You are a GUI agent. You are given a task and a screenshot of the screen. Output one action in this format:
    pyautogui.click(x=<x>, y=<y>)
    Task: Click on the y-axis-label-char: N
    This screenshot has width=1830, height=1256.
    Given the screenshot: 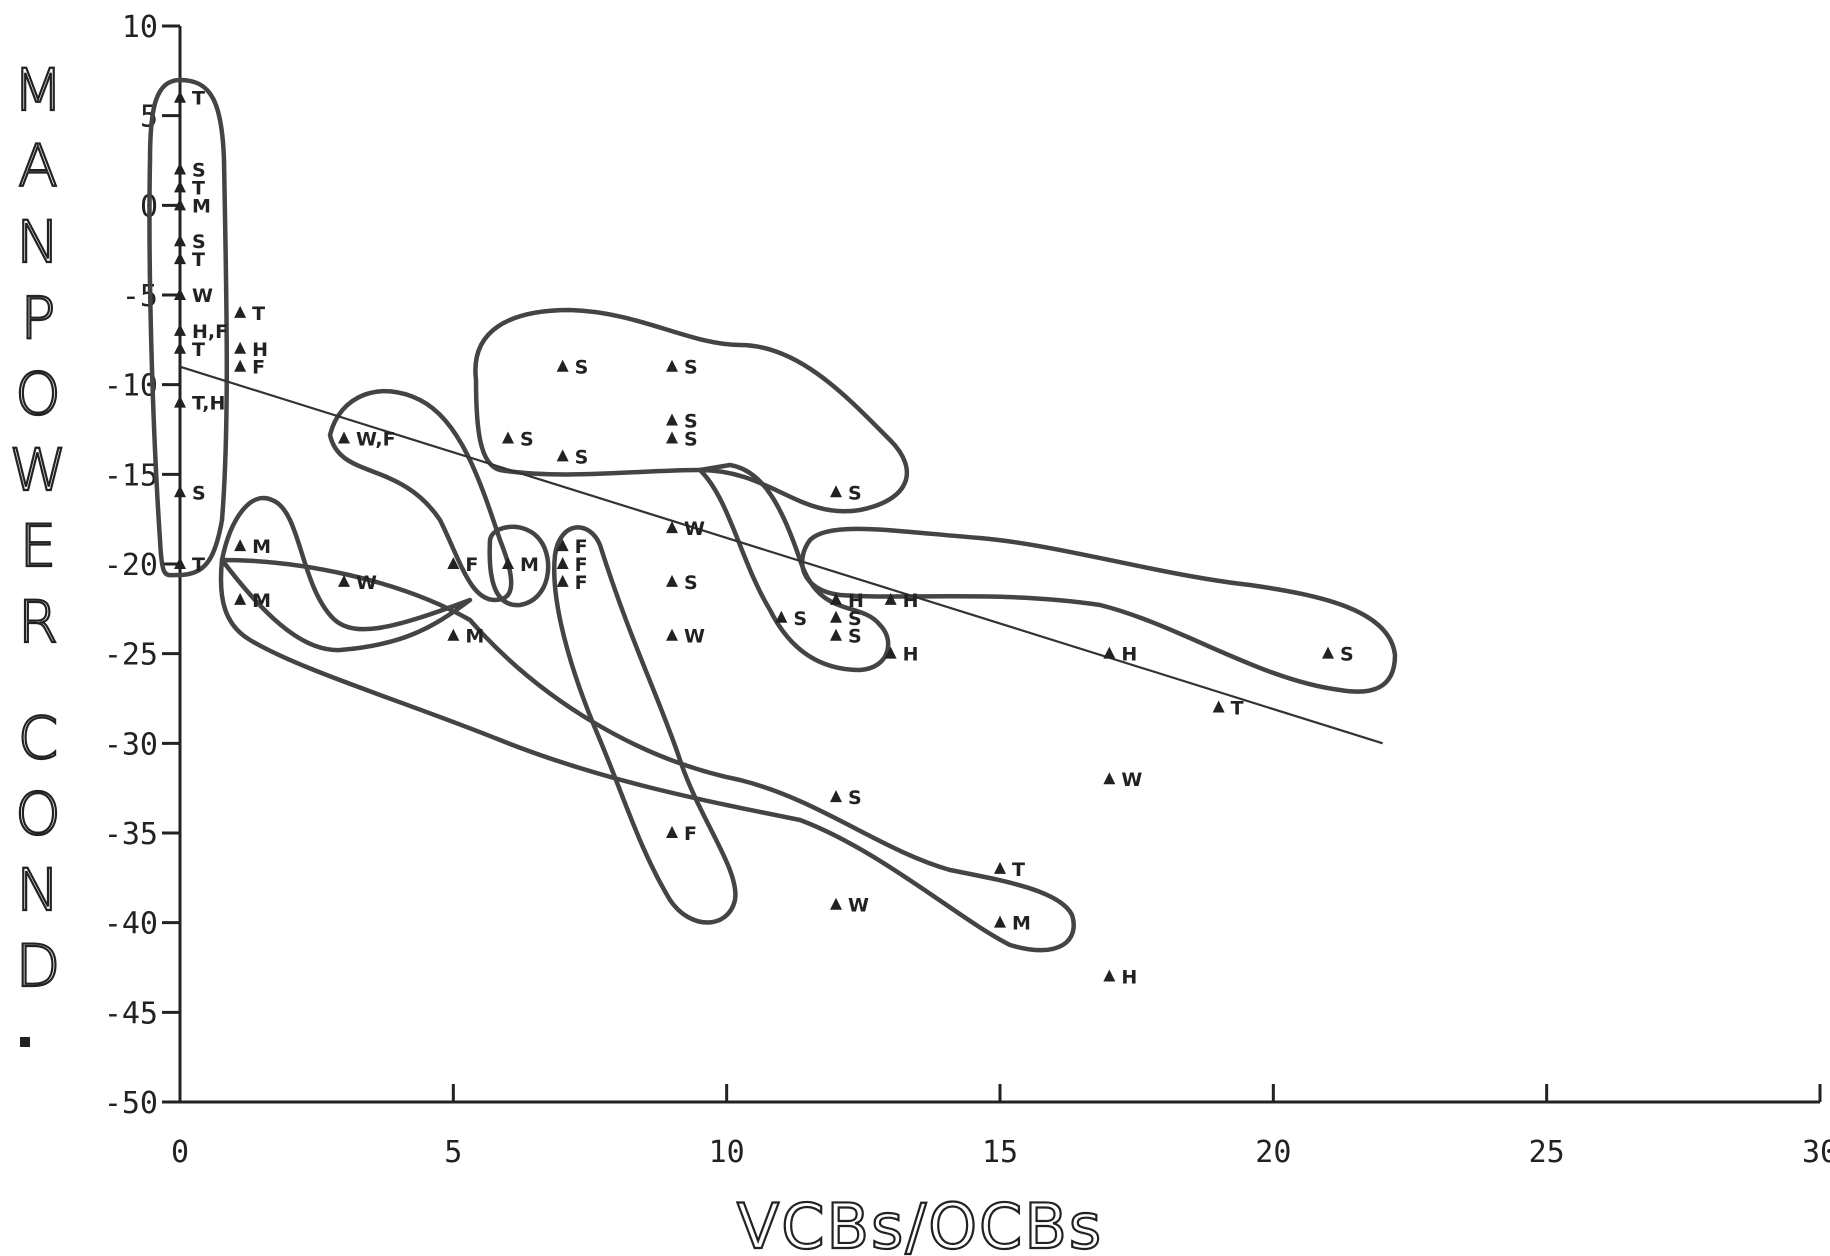 What is the action you would take?
    pyautogui.click(x=37, y=890)
    